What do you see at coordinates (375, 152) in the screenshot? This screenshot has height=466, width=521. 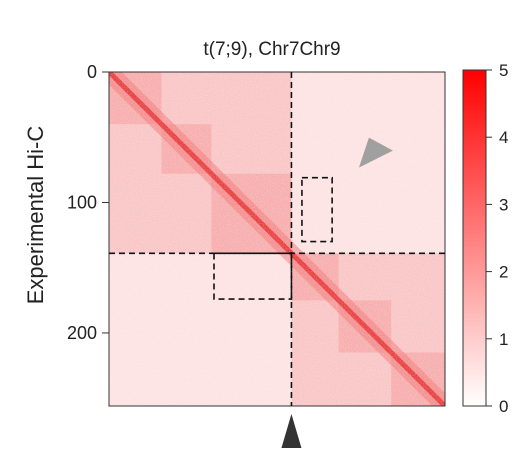 I see `gray-arrowhead-icon` at bounding box center [375, 152].